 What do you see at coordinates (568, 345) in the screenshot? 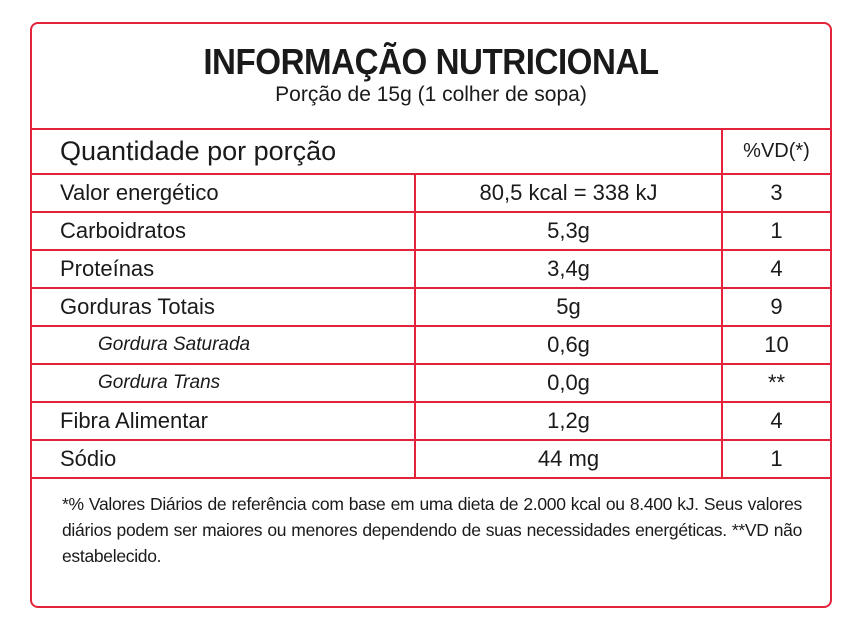
I see `amount: 0,6g` at bounding box center [568, 345].